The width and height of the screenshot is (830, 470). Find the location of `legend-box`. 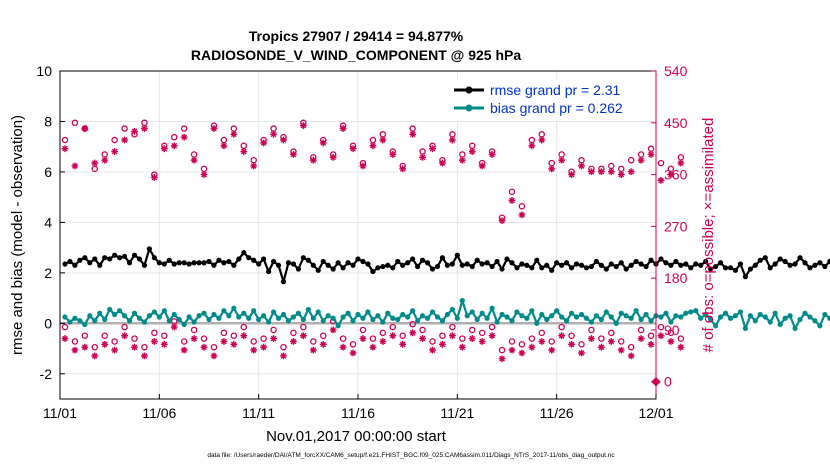

legend-box is located at coordinates (550, 100).